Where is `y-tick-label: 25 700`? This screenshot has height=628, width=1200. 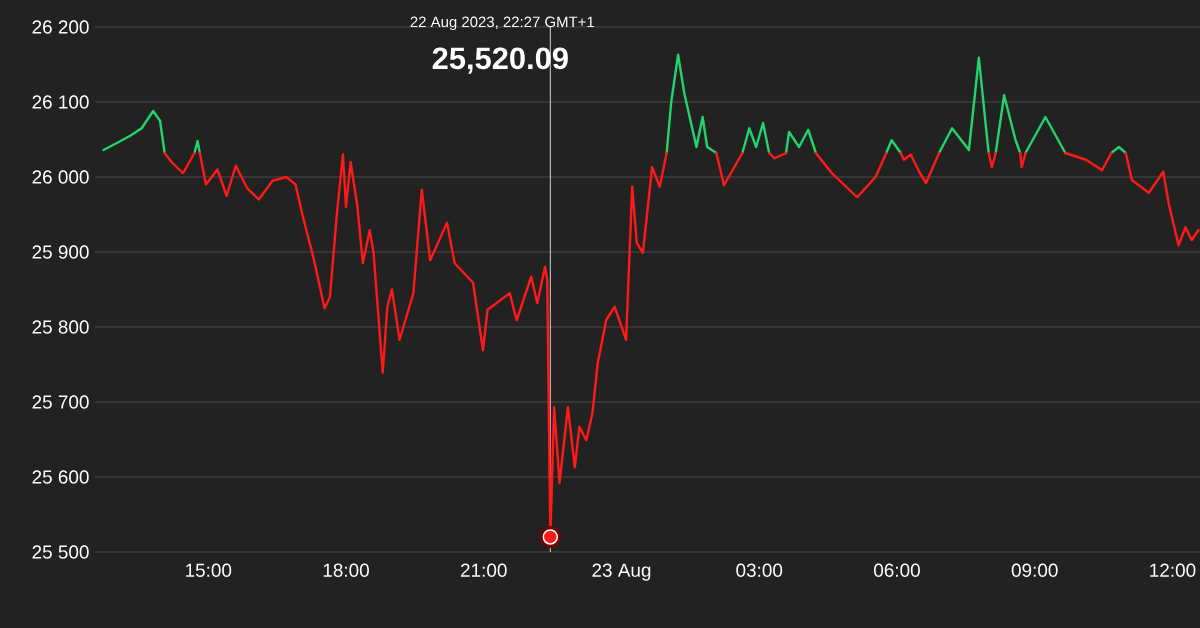
y-tick-label: 25 700 is located at coordinates (60, 402).